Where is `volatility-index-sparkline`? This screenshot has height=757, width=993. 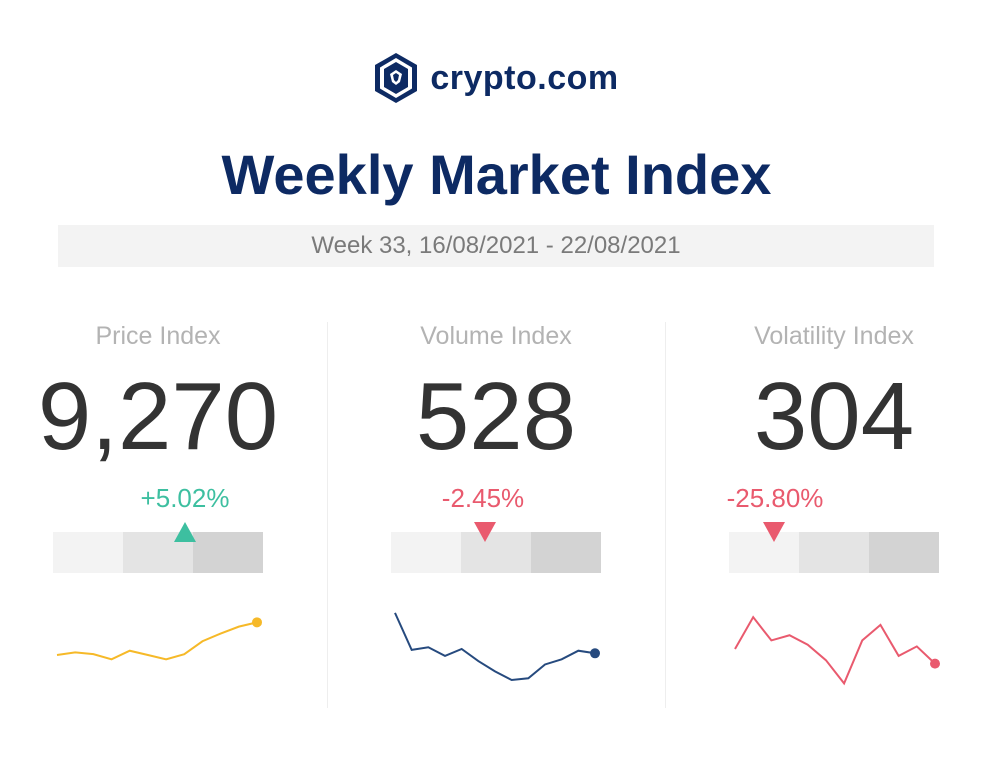 volatility-index-sparkline is located at coordinates (837, 650).